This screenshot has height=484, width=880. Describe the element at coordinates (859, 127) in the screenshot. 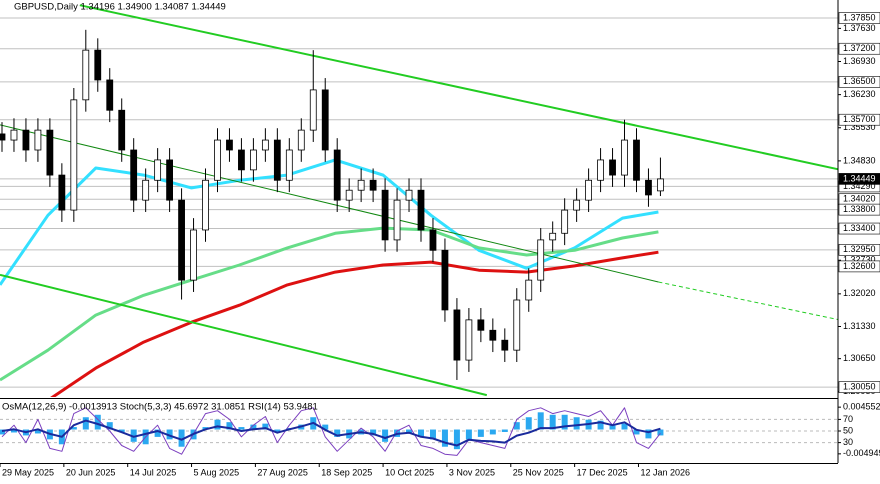

I see `y-tick-label: 1.35530` at that location.